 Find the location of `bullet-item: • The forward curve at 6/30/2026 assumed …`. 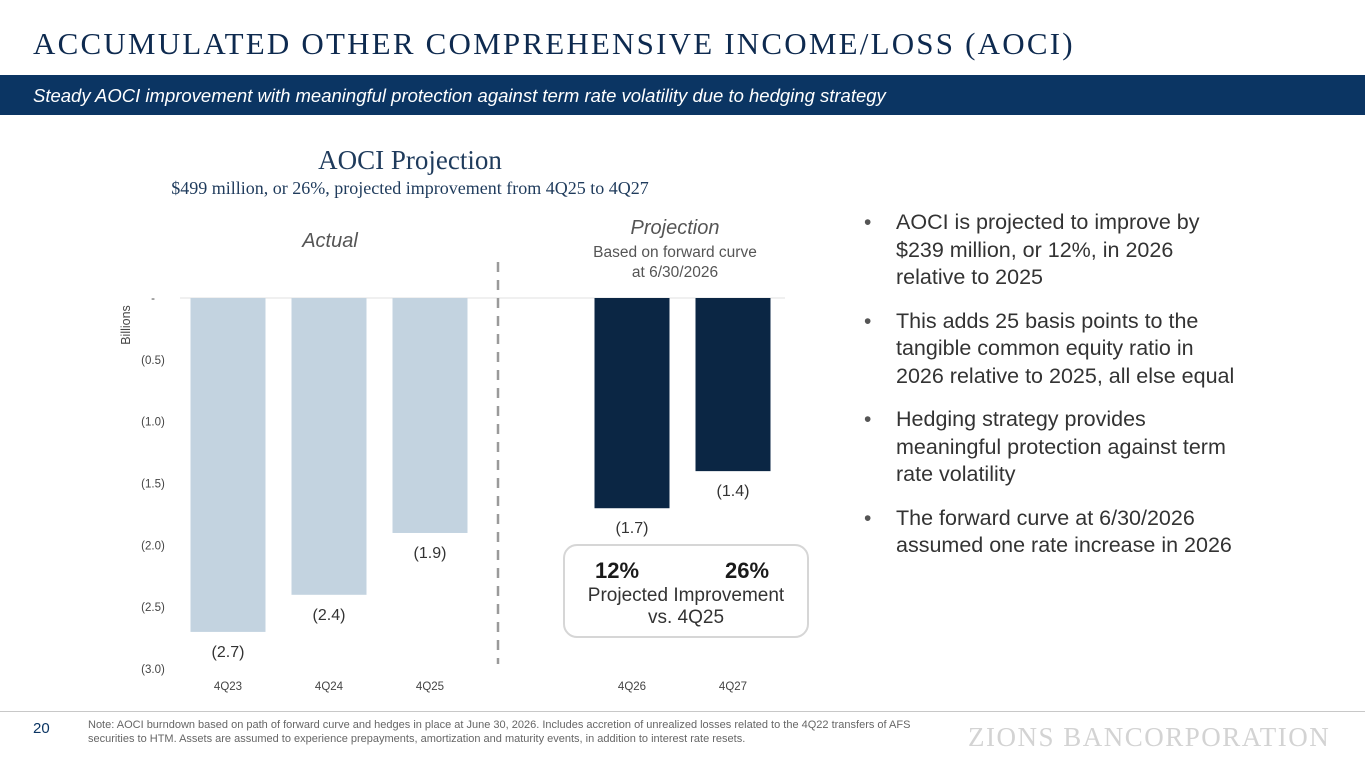

bullet-item: • The forward curve at 6/30/2026 assumed … is located at coordinates (1052, 532).